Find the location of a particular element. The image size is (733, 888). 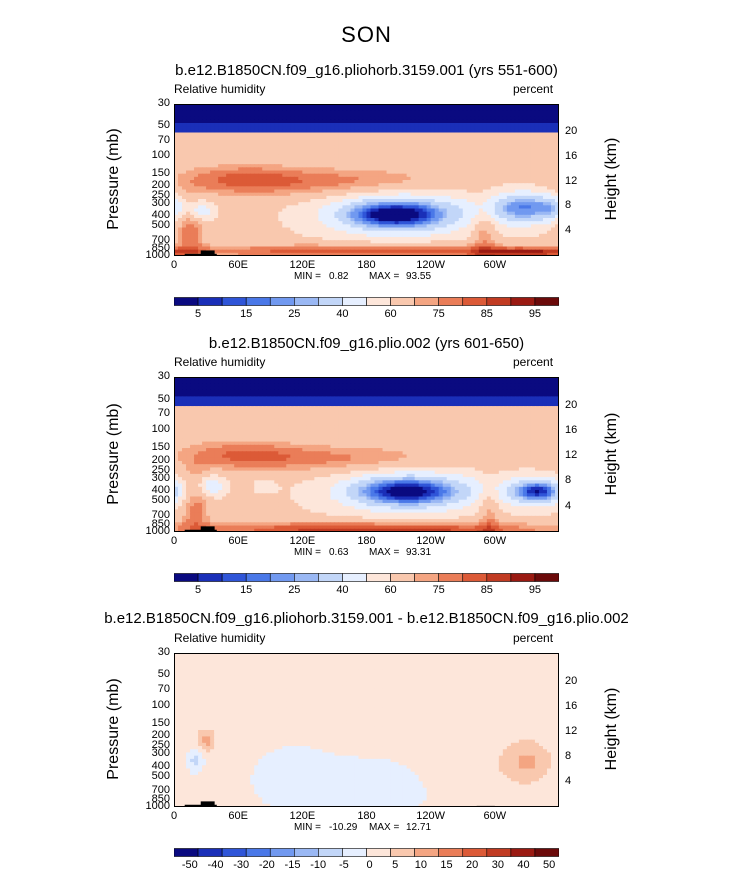

colorbar-swatch is located at coordinates (330, 301).